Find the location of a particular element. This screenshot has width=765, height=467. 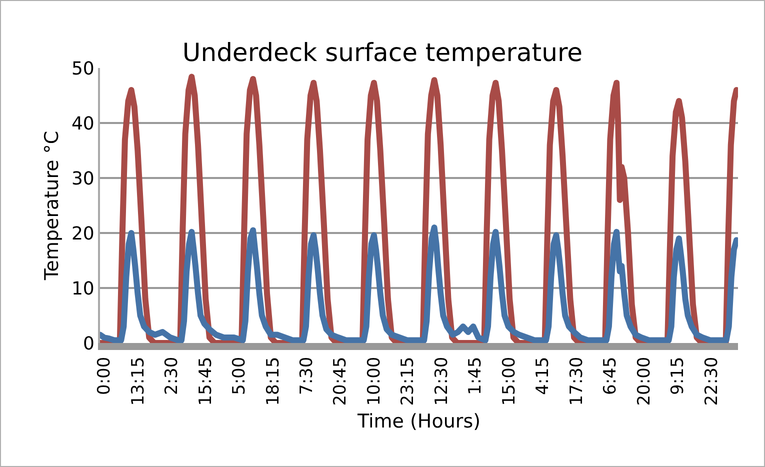

chart-title: Underdeck surface temperature is located at coordinates (382, 52).